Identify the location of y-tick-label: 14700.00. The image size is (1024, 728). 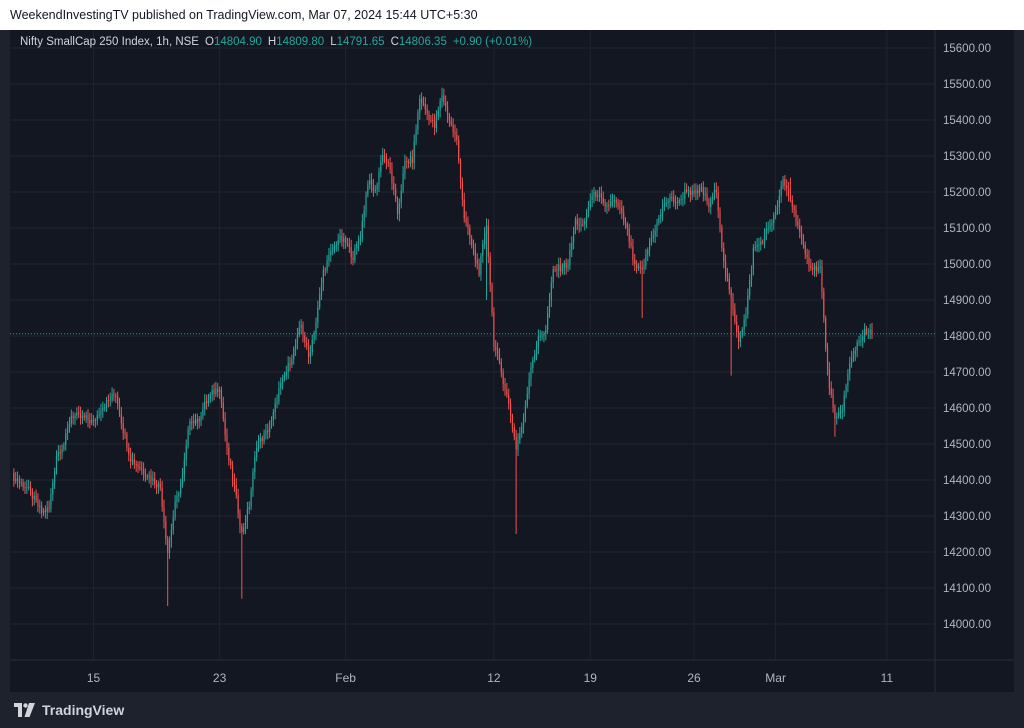
(967, 373).